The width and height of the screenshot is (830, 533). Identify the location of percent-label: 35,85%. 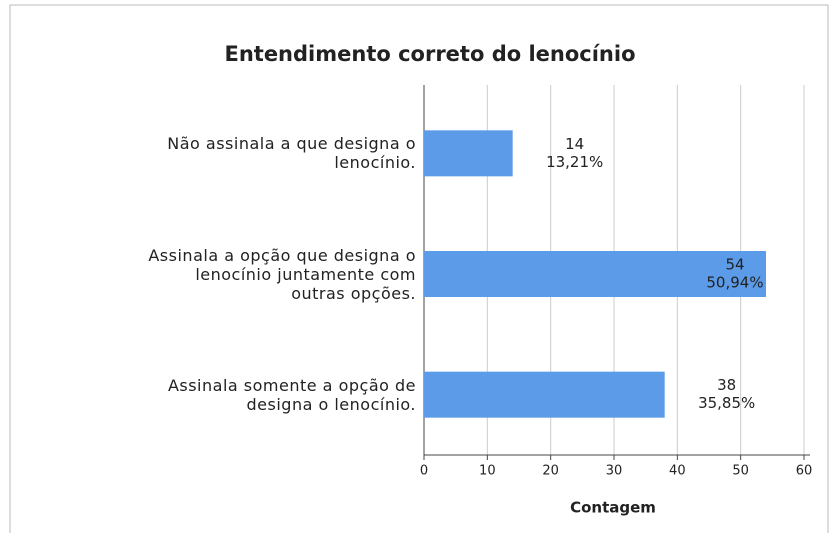
(726, 403).